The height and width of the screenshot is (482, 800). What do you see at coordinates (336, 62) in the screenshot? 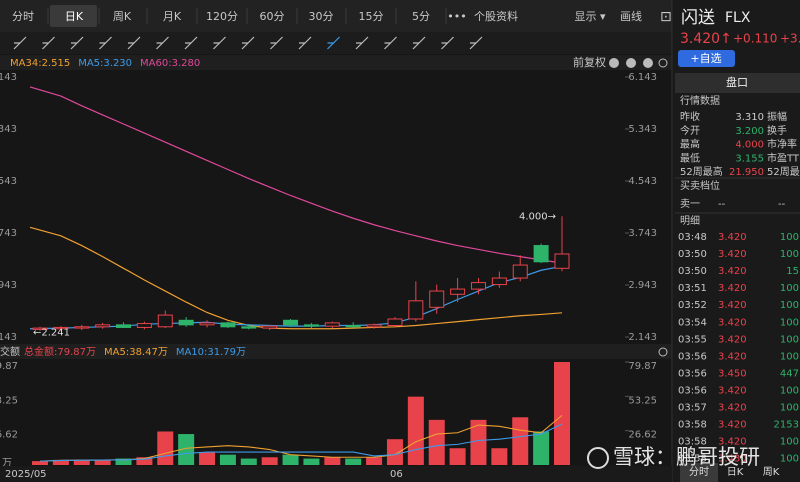
I see `ma-bar` at bounding box center [336, 62].